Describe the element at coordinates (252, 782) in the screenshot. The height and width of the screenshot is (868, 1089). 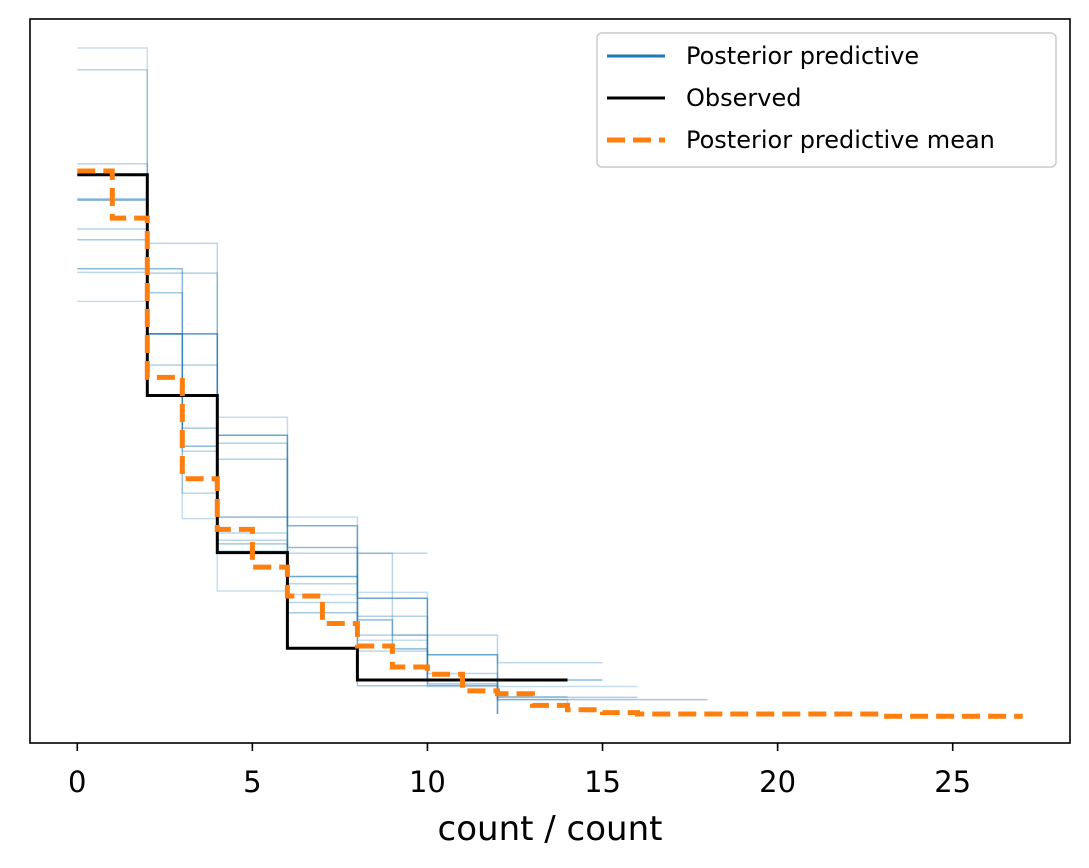
I see `x-tick-label-5: 5` at that location.